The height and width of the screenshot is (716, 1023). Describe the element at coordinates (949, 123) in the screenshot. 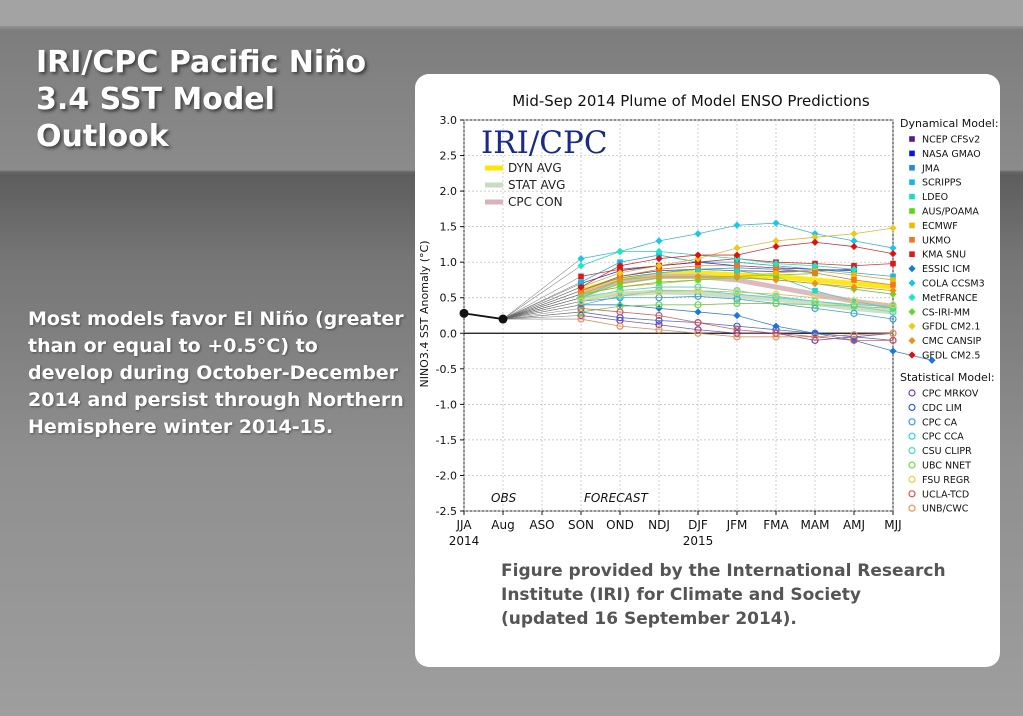

I see `legend-dynamical-title: Dynamical Model:` at that location.